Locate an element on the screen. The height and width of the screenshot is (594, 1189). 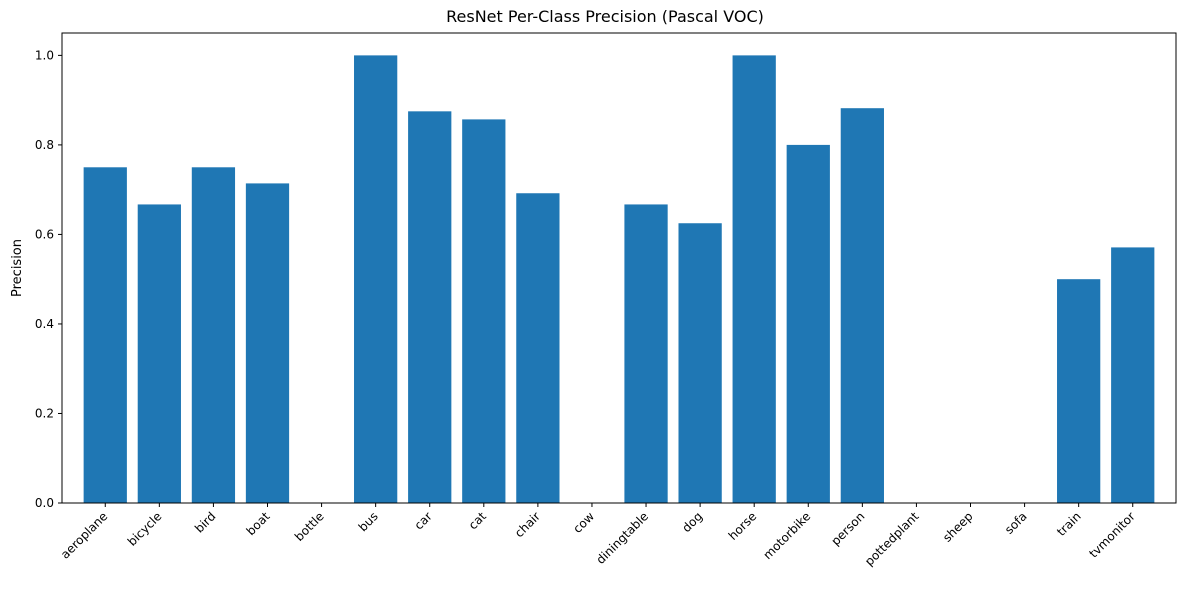
x-tick-label-pottedplant: pottedplant is located at coordinates (892, 539).